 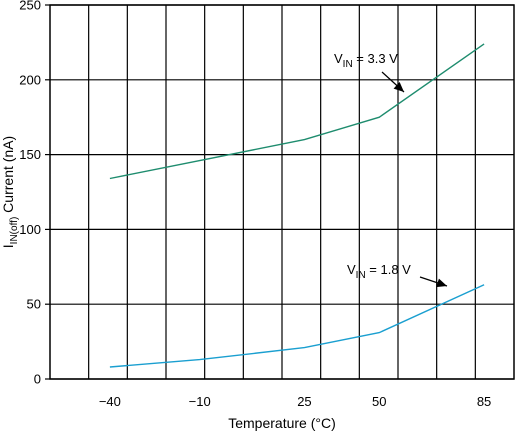 I want to click on annotation-vin-3-3v: VIN = 3.3 V, so click(x=366, y=60).